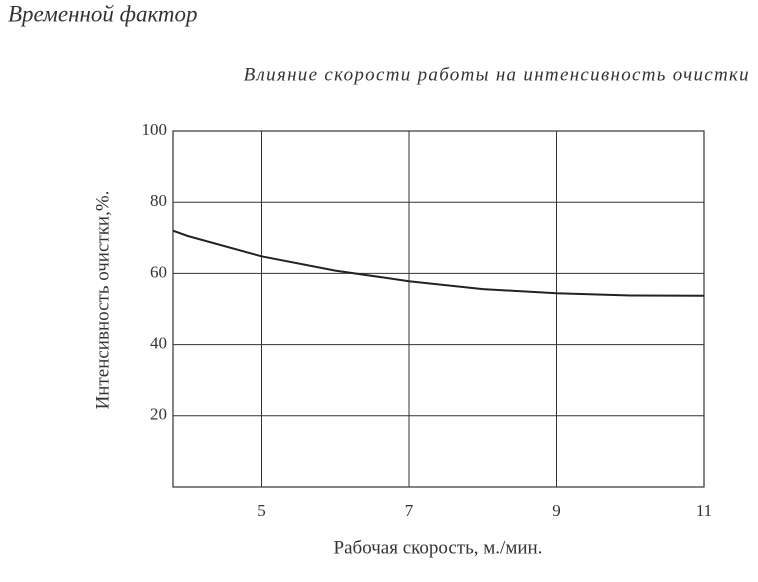 This screenshot has height=582, width=758. Describe the element at coordinates (261, 510) in the screenshot. I see `x-tick-label: 5` at that location.